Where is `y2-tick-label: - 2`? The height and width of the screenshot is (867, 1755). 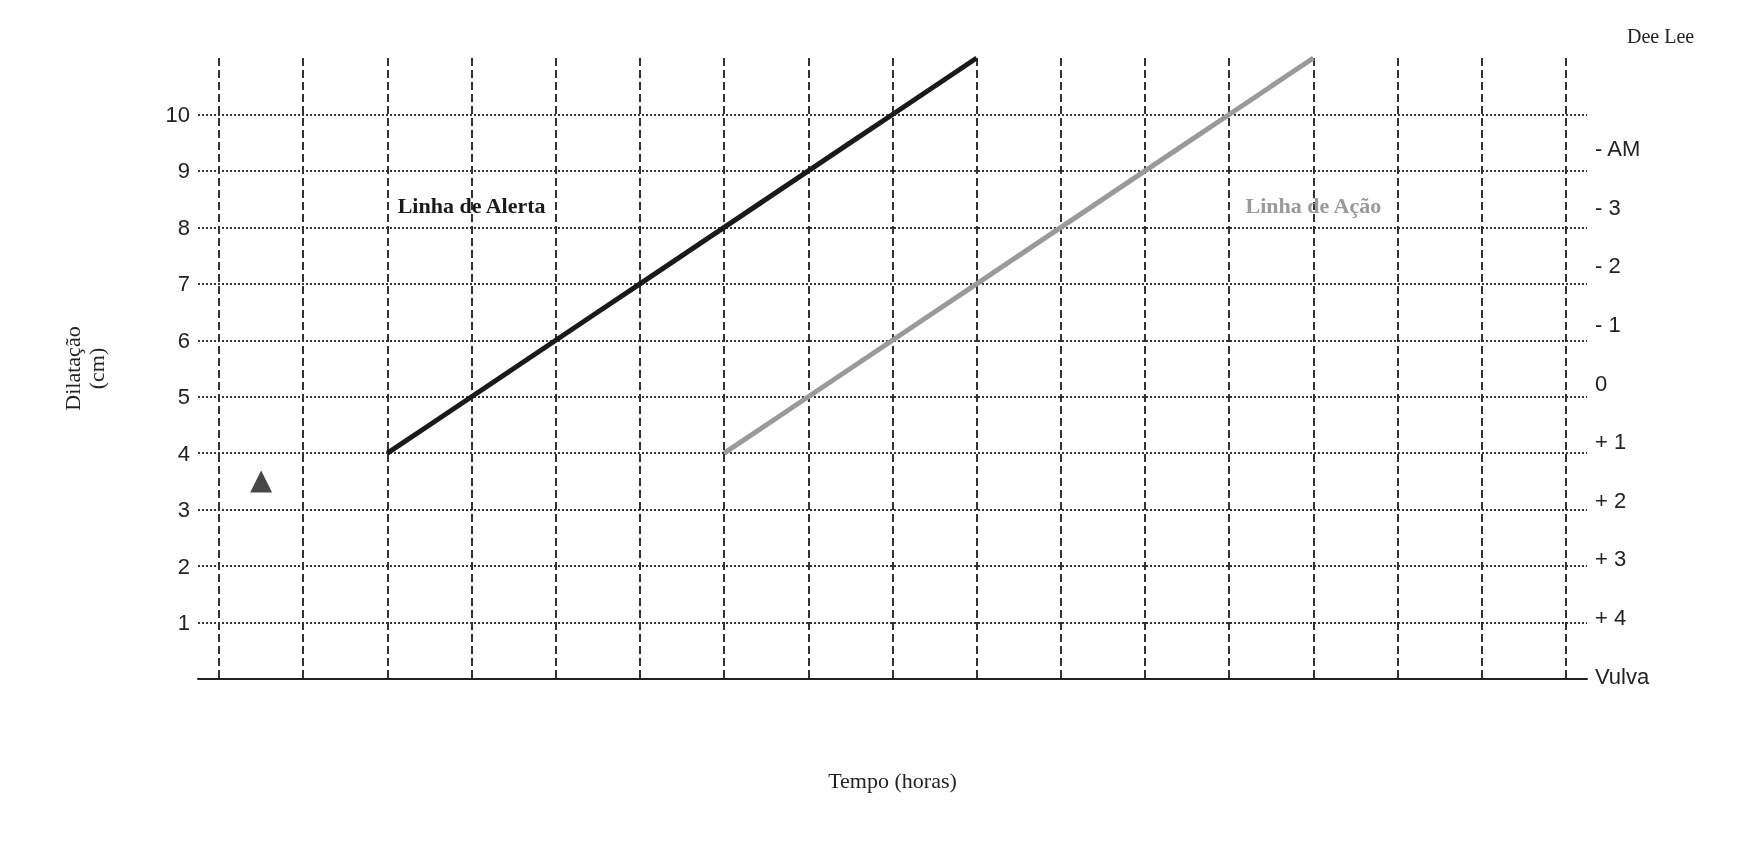
y2-tick-label: - 2 is located at coordinates (1608, 266).